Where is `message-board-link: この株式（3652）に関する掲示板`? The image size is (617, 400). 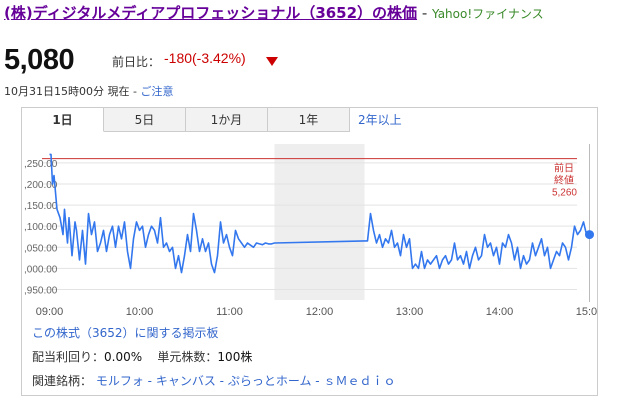 message-board-link: この株式（3652）に関する掲示板 is located at coordinates (125, 333).